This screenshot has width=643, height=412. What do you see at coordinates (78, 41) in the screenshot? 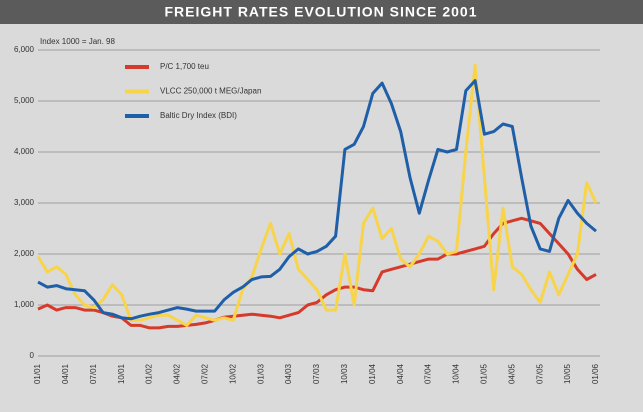
I see `annotation: Index 1000 = Jan. 98` at bounding box center [78, 41].